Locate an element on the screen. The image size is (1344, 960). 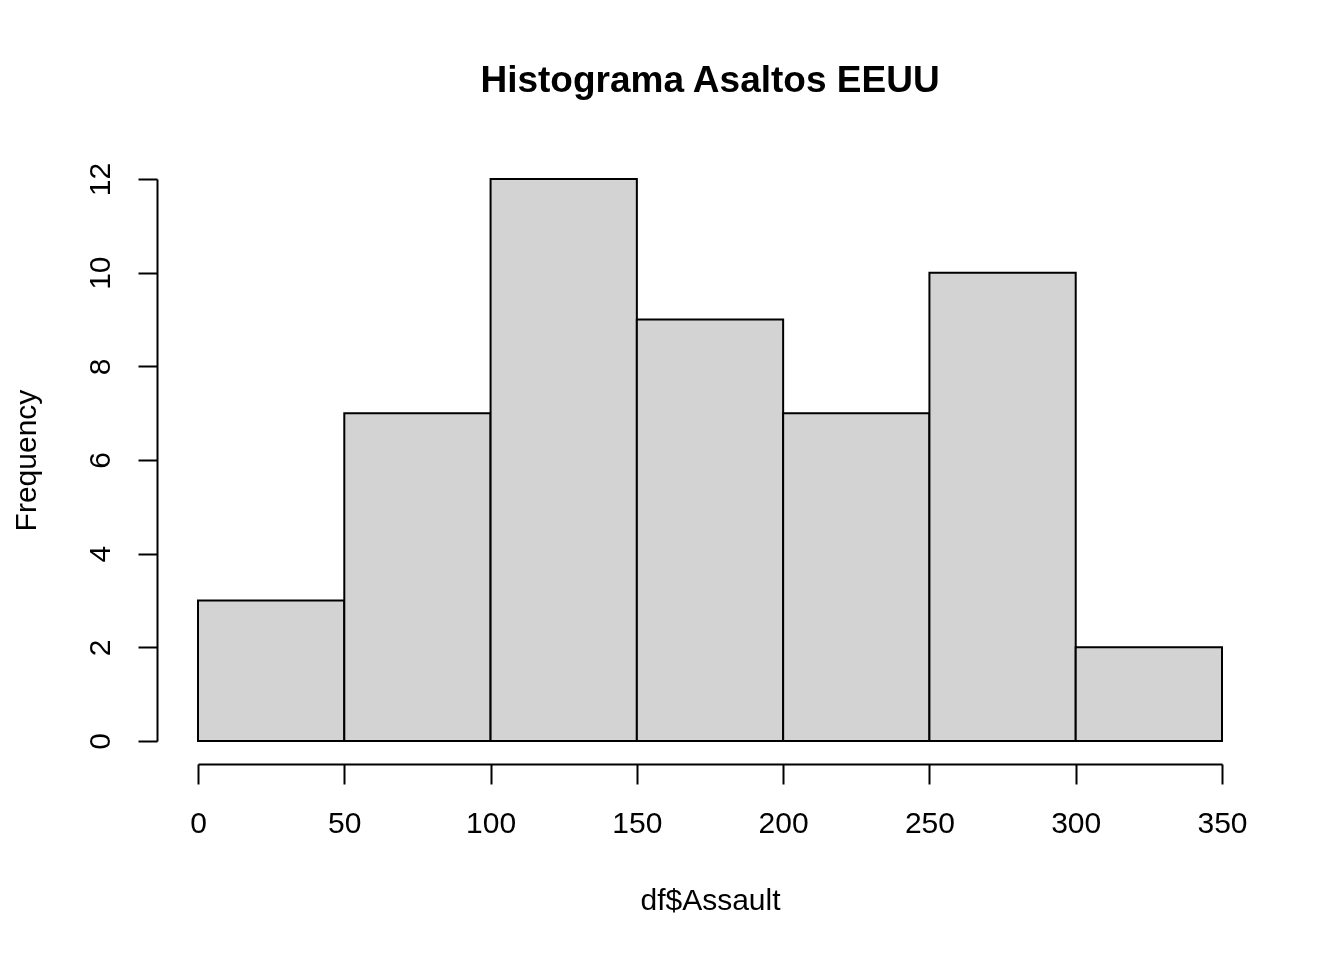
y-tick-label: 10 is located at coordinates (99, 273).